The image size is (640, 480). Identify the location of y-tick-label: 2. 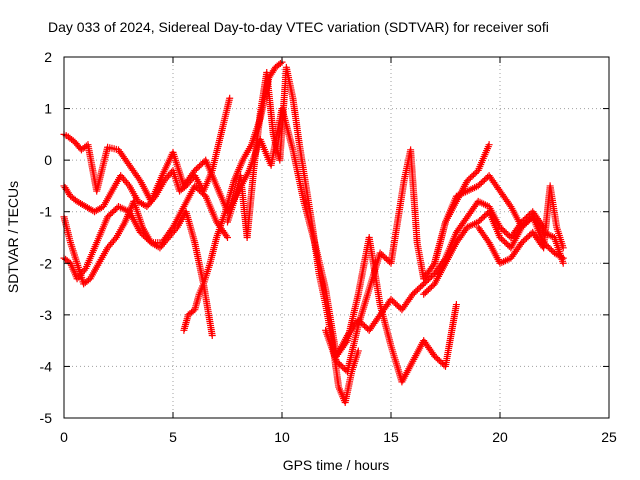
(48, 57).